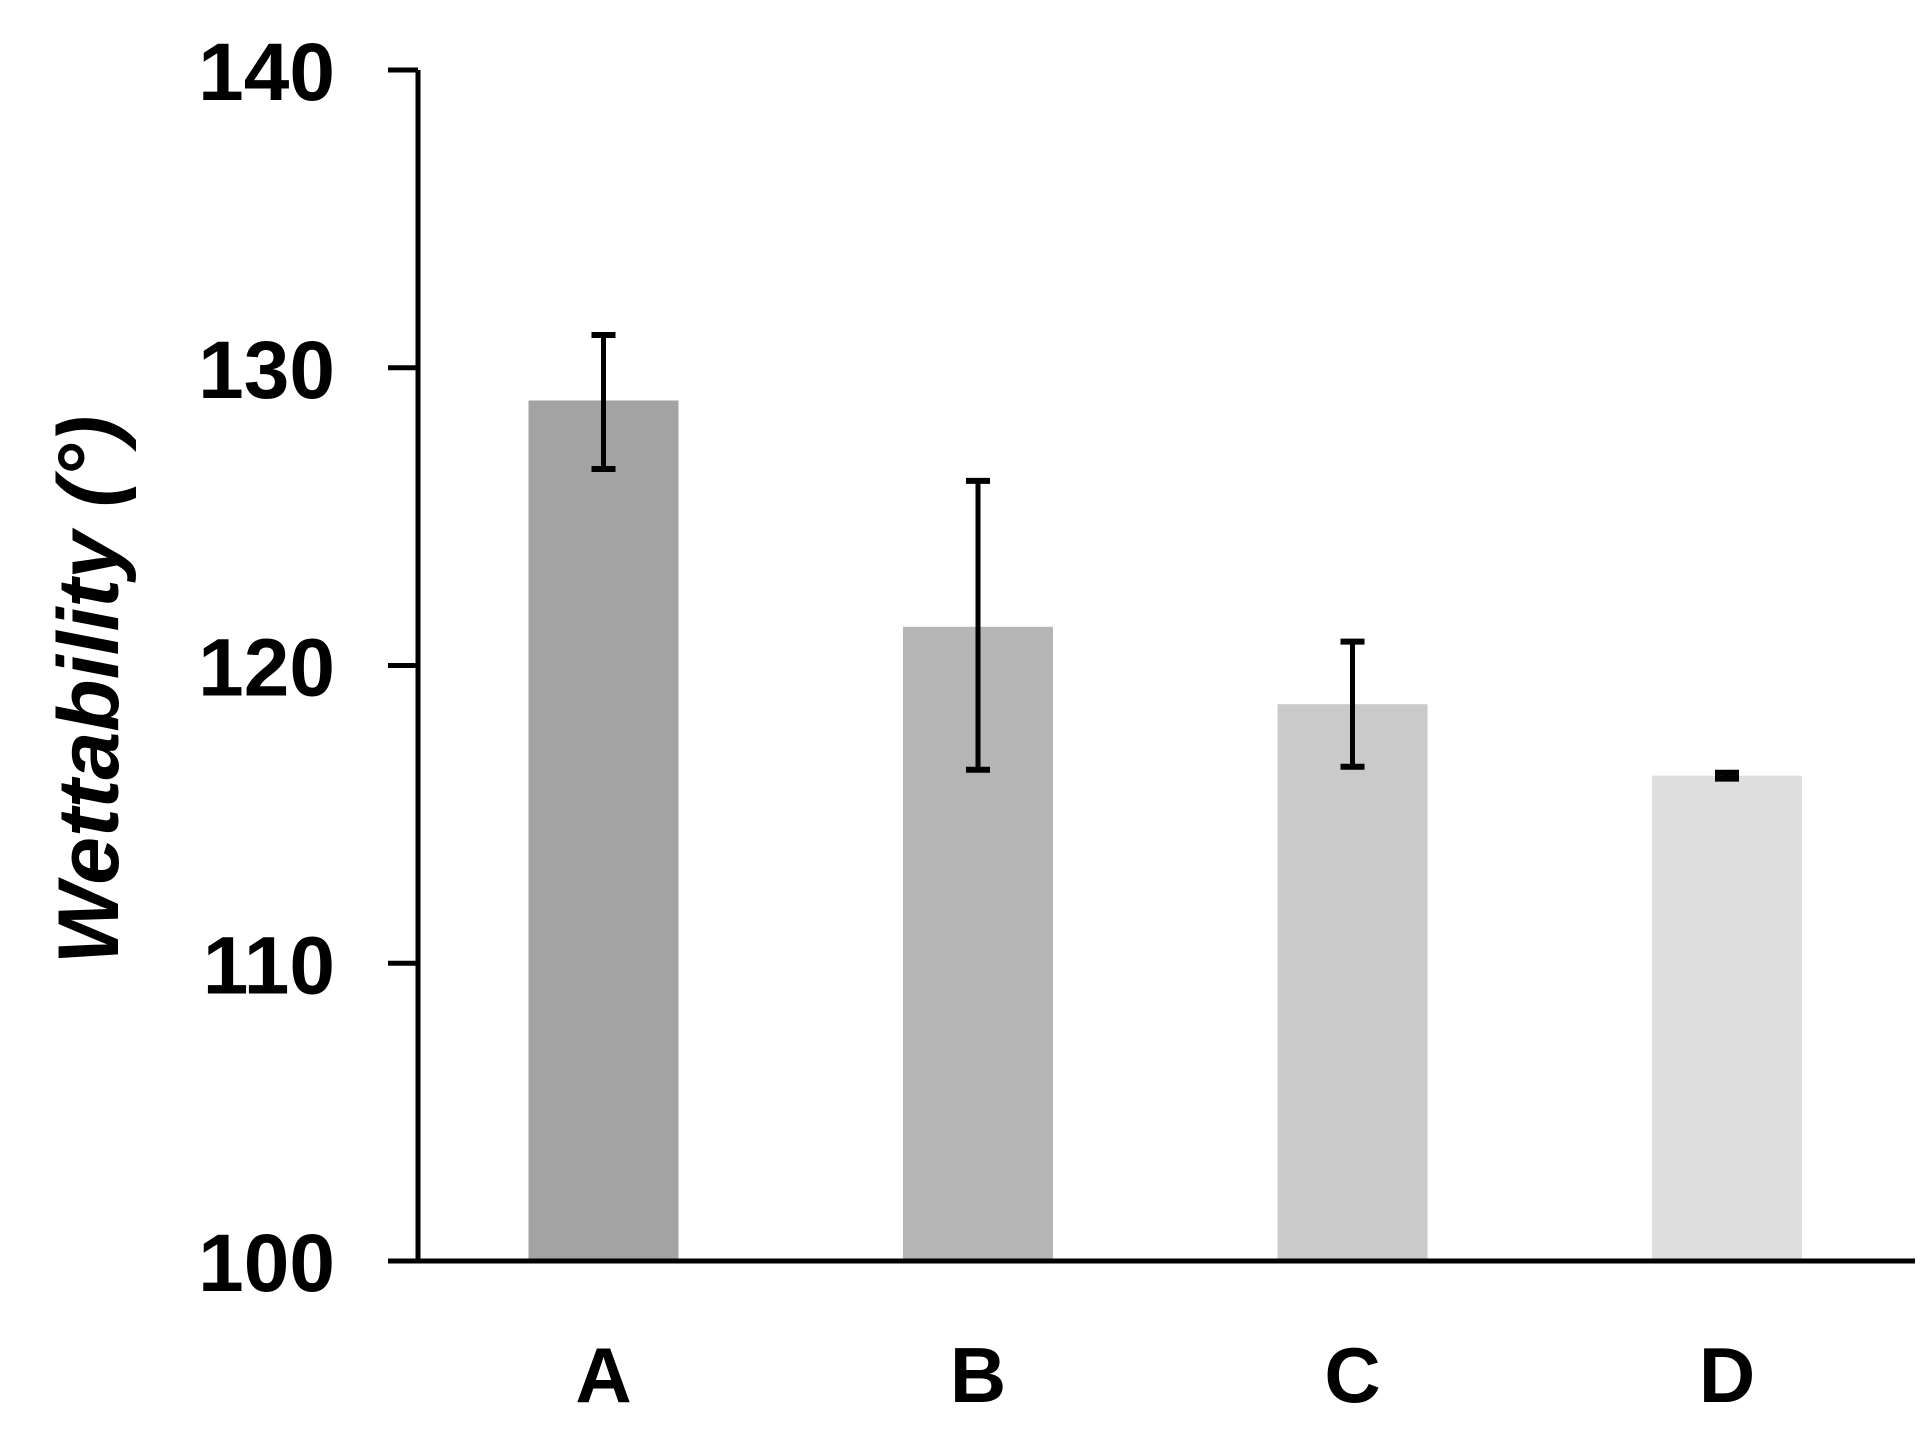 This screenshot has width=1928, height=1432. I want to click on y-tick-label: 110, so click(269, 965).